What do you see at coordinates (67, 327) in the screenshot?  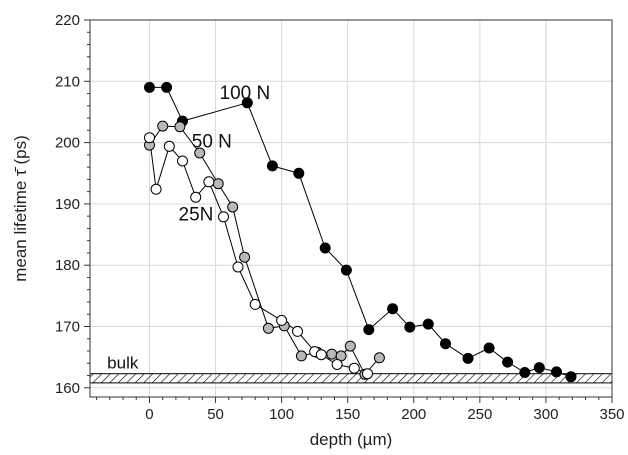 I see `y-tick-label: 170` at bounding box center [67, 327].